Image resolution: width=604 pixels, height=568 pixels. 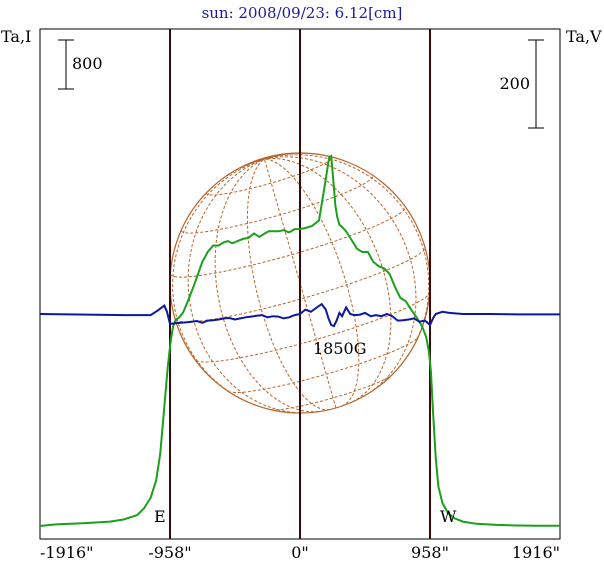 What do you see at coordinates (87, 63) in the screenshot?
I see `left-scale-label: 800` at bounding box center [87, 63].